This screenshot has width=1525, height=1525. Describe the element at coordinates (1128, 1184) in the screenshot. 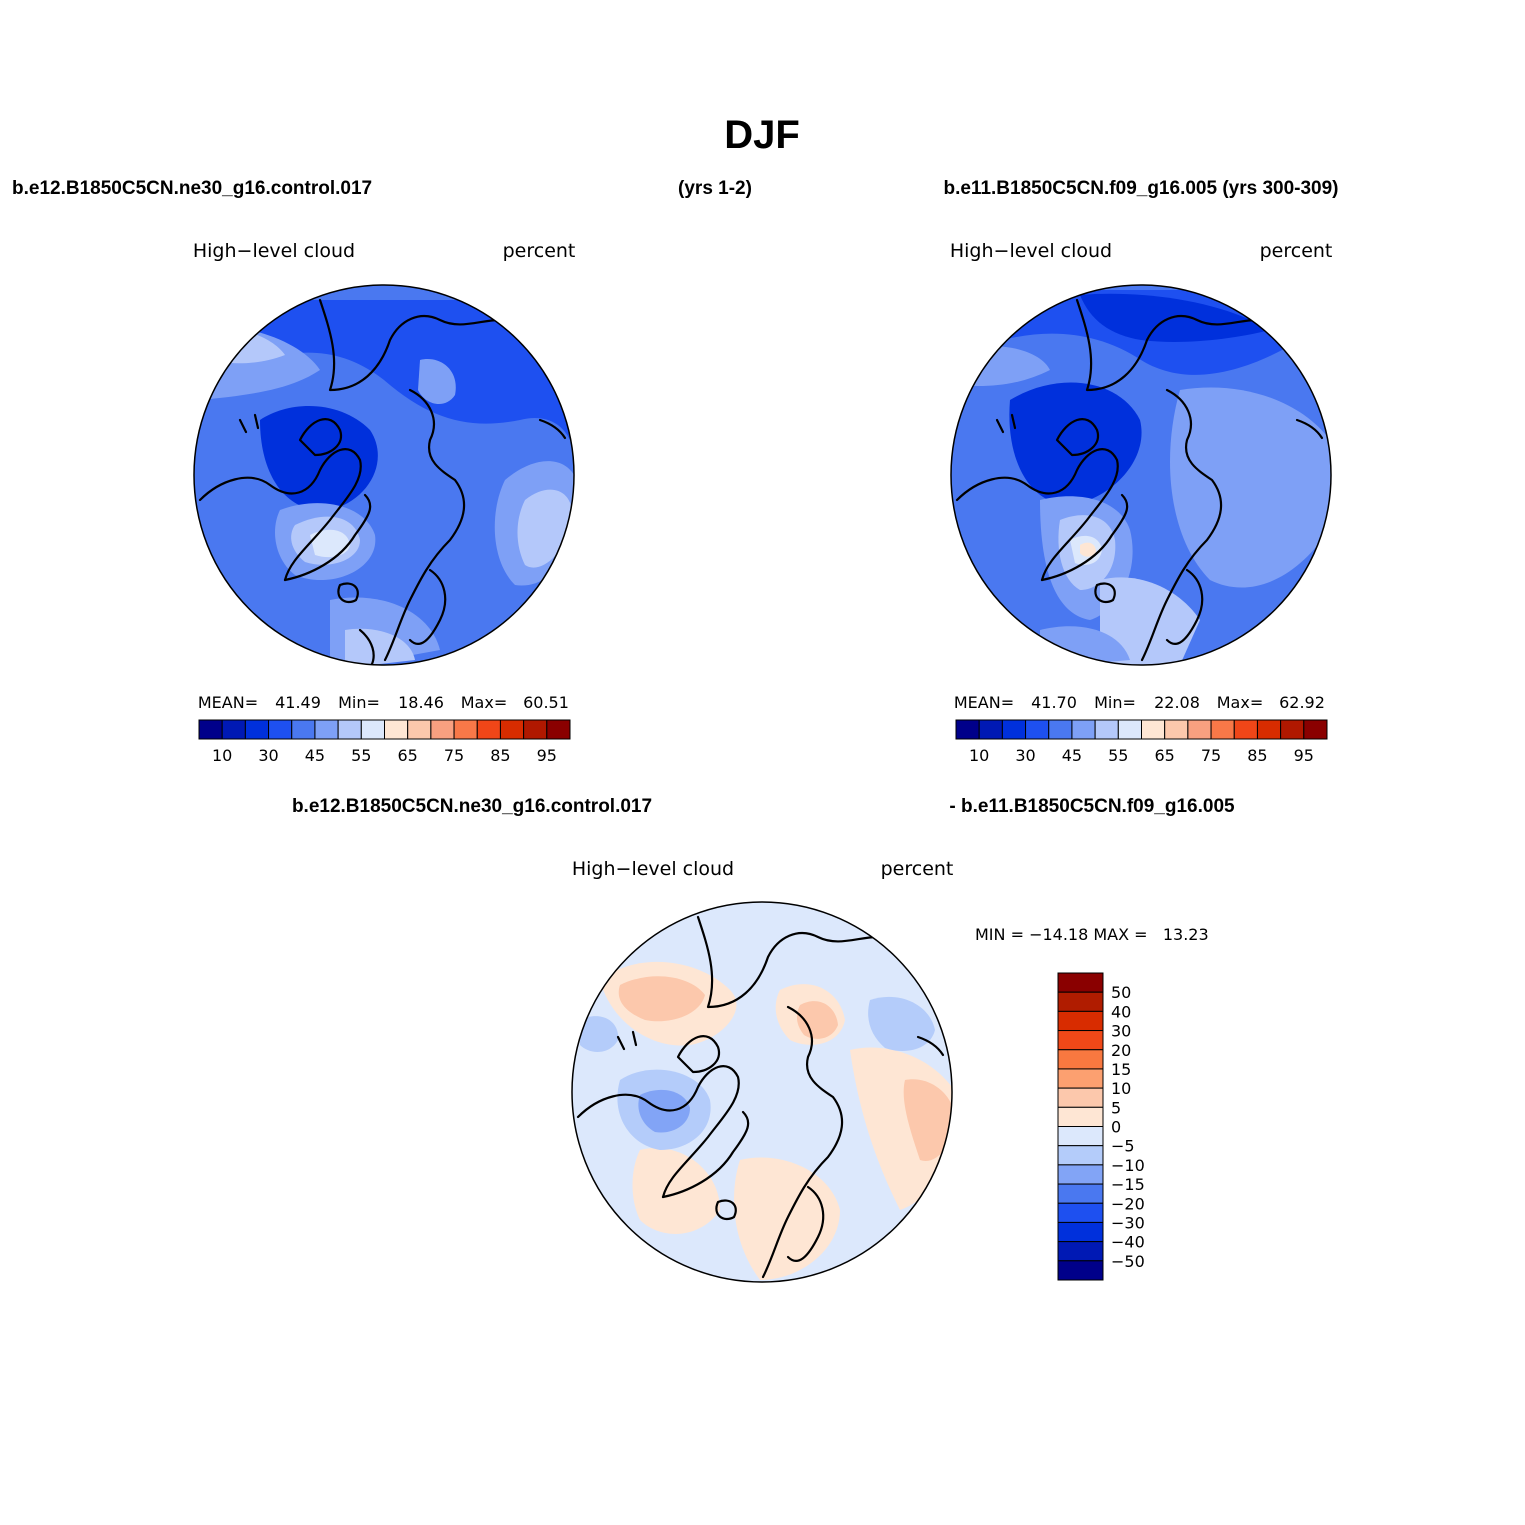

I see `colorbar-label: −15` at that location.